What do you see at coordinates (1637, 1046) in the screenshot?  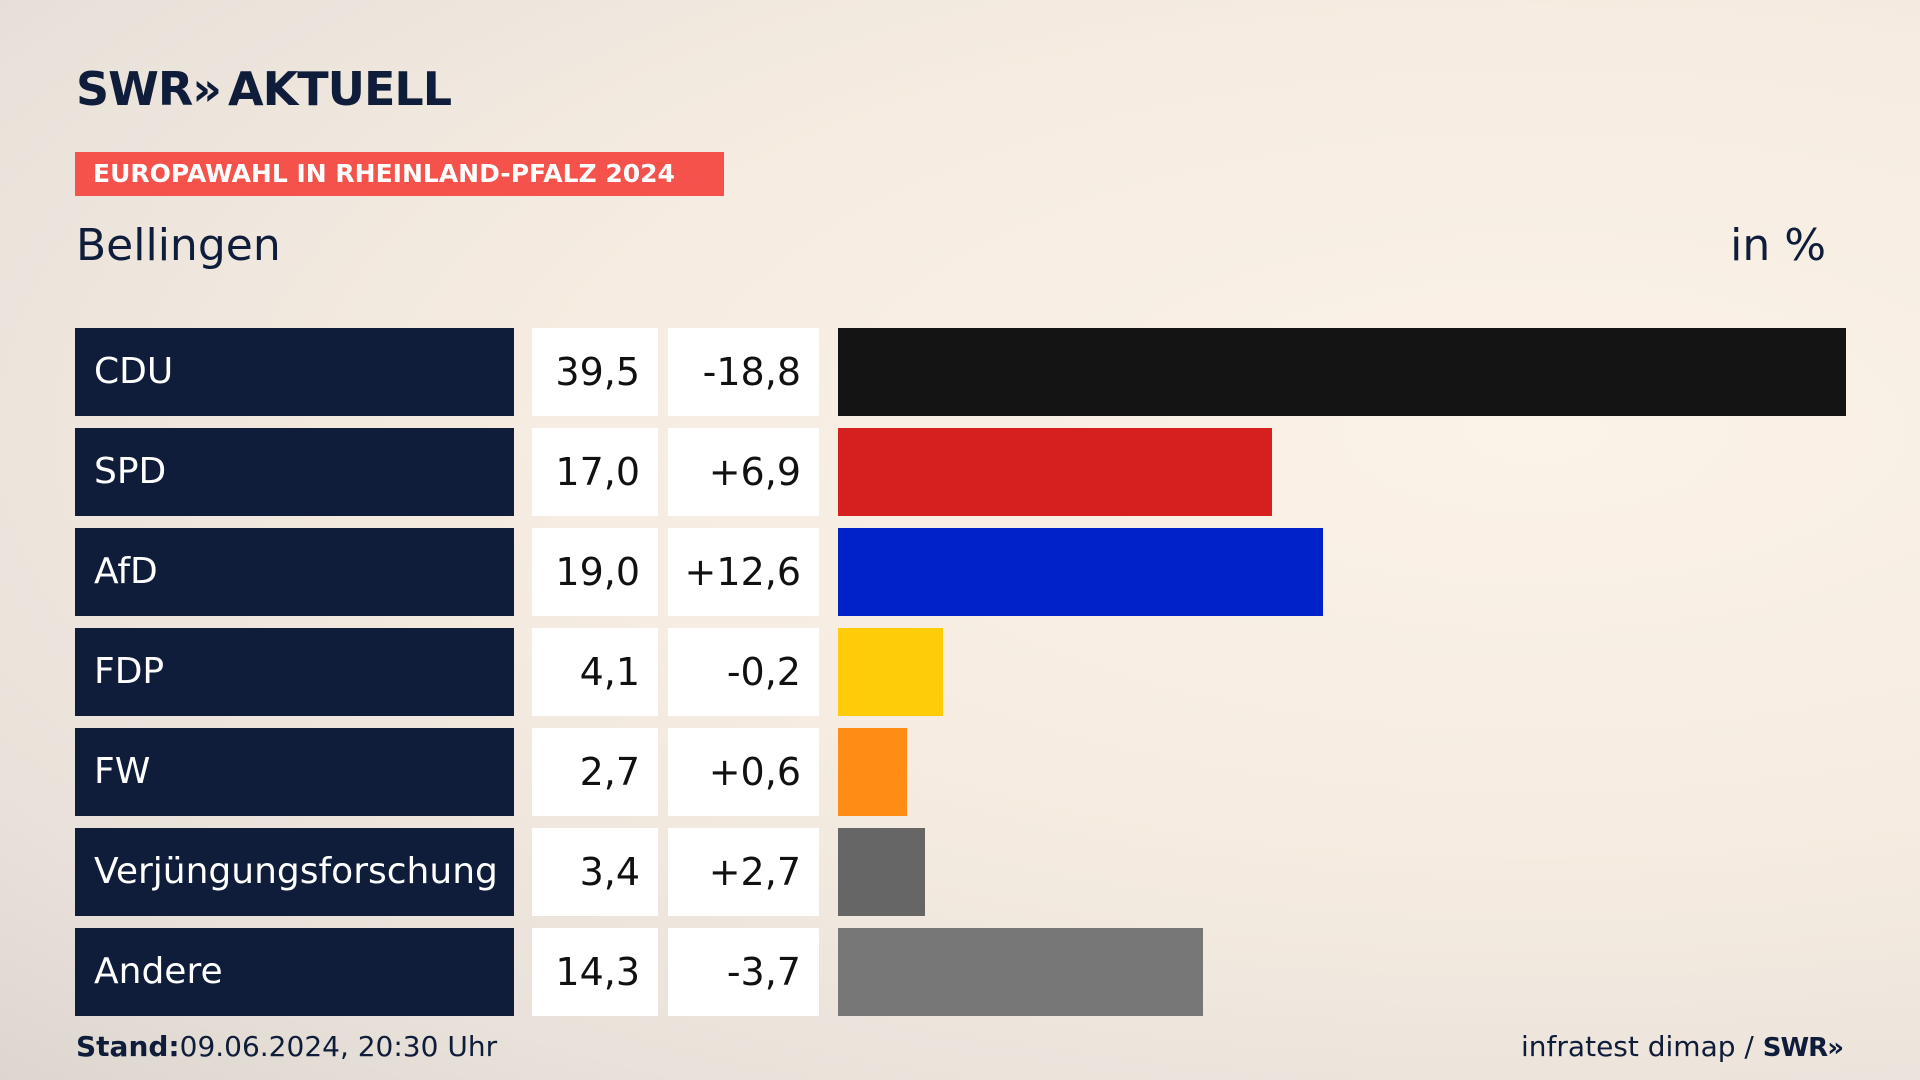 I see `source-text: infratest dimap /` at bounding box center [1637, 1046].